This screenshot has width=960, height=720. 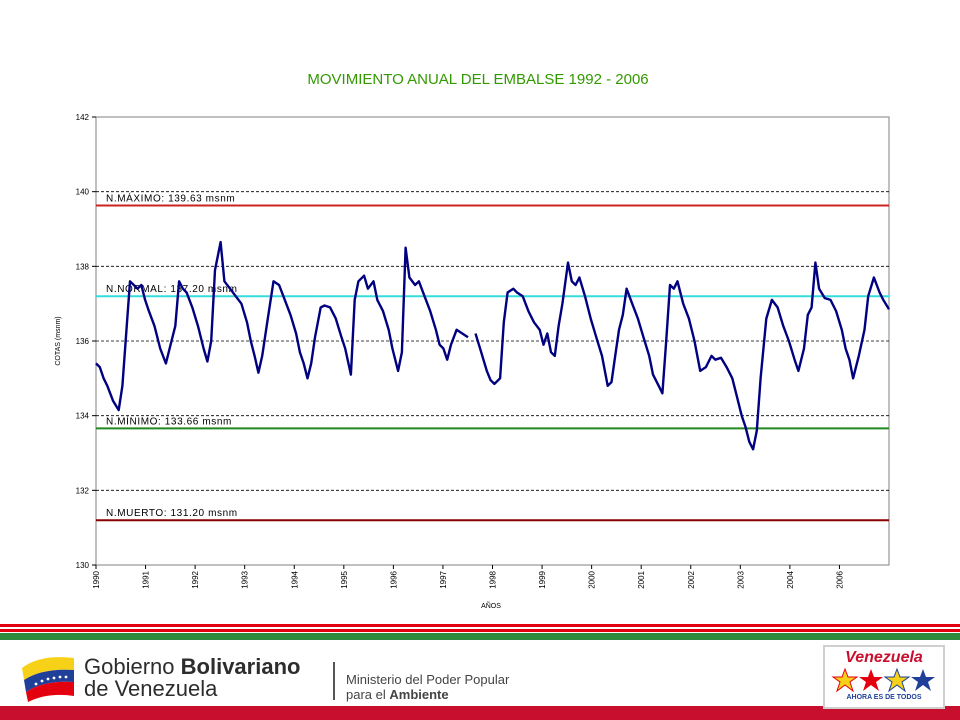 What do you see at coordinates (480, 636) in the screenshot?
I see `footer-stripe-green` at bounding box center [480, 636].